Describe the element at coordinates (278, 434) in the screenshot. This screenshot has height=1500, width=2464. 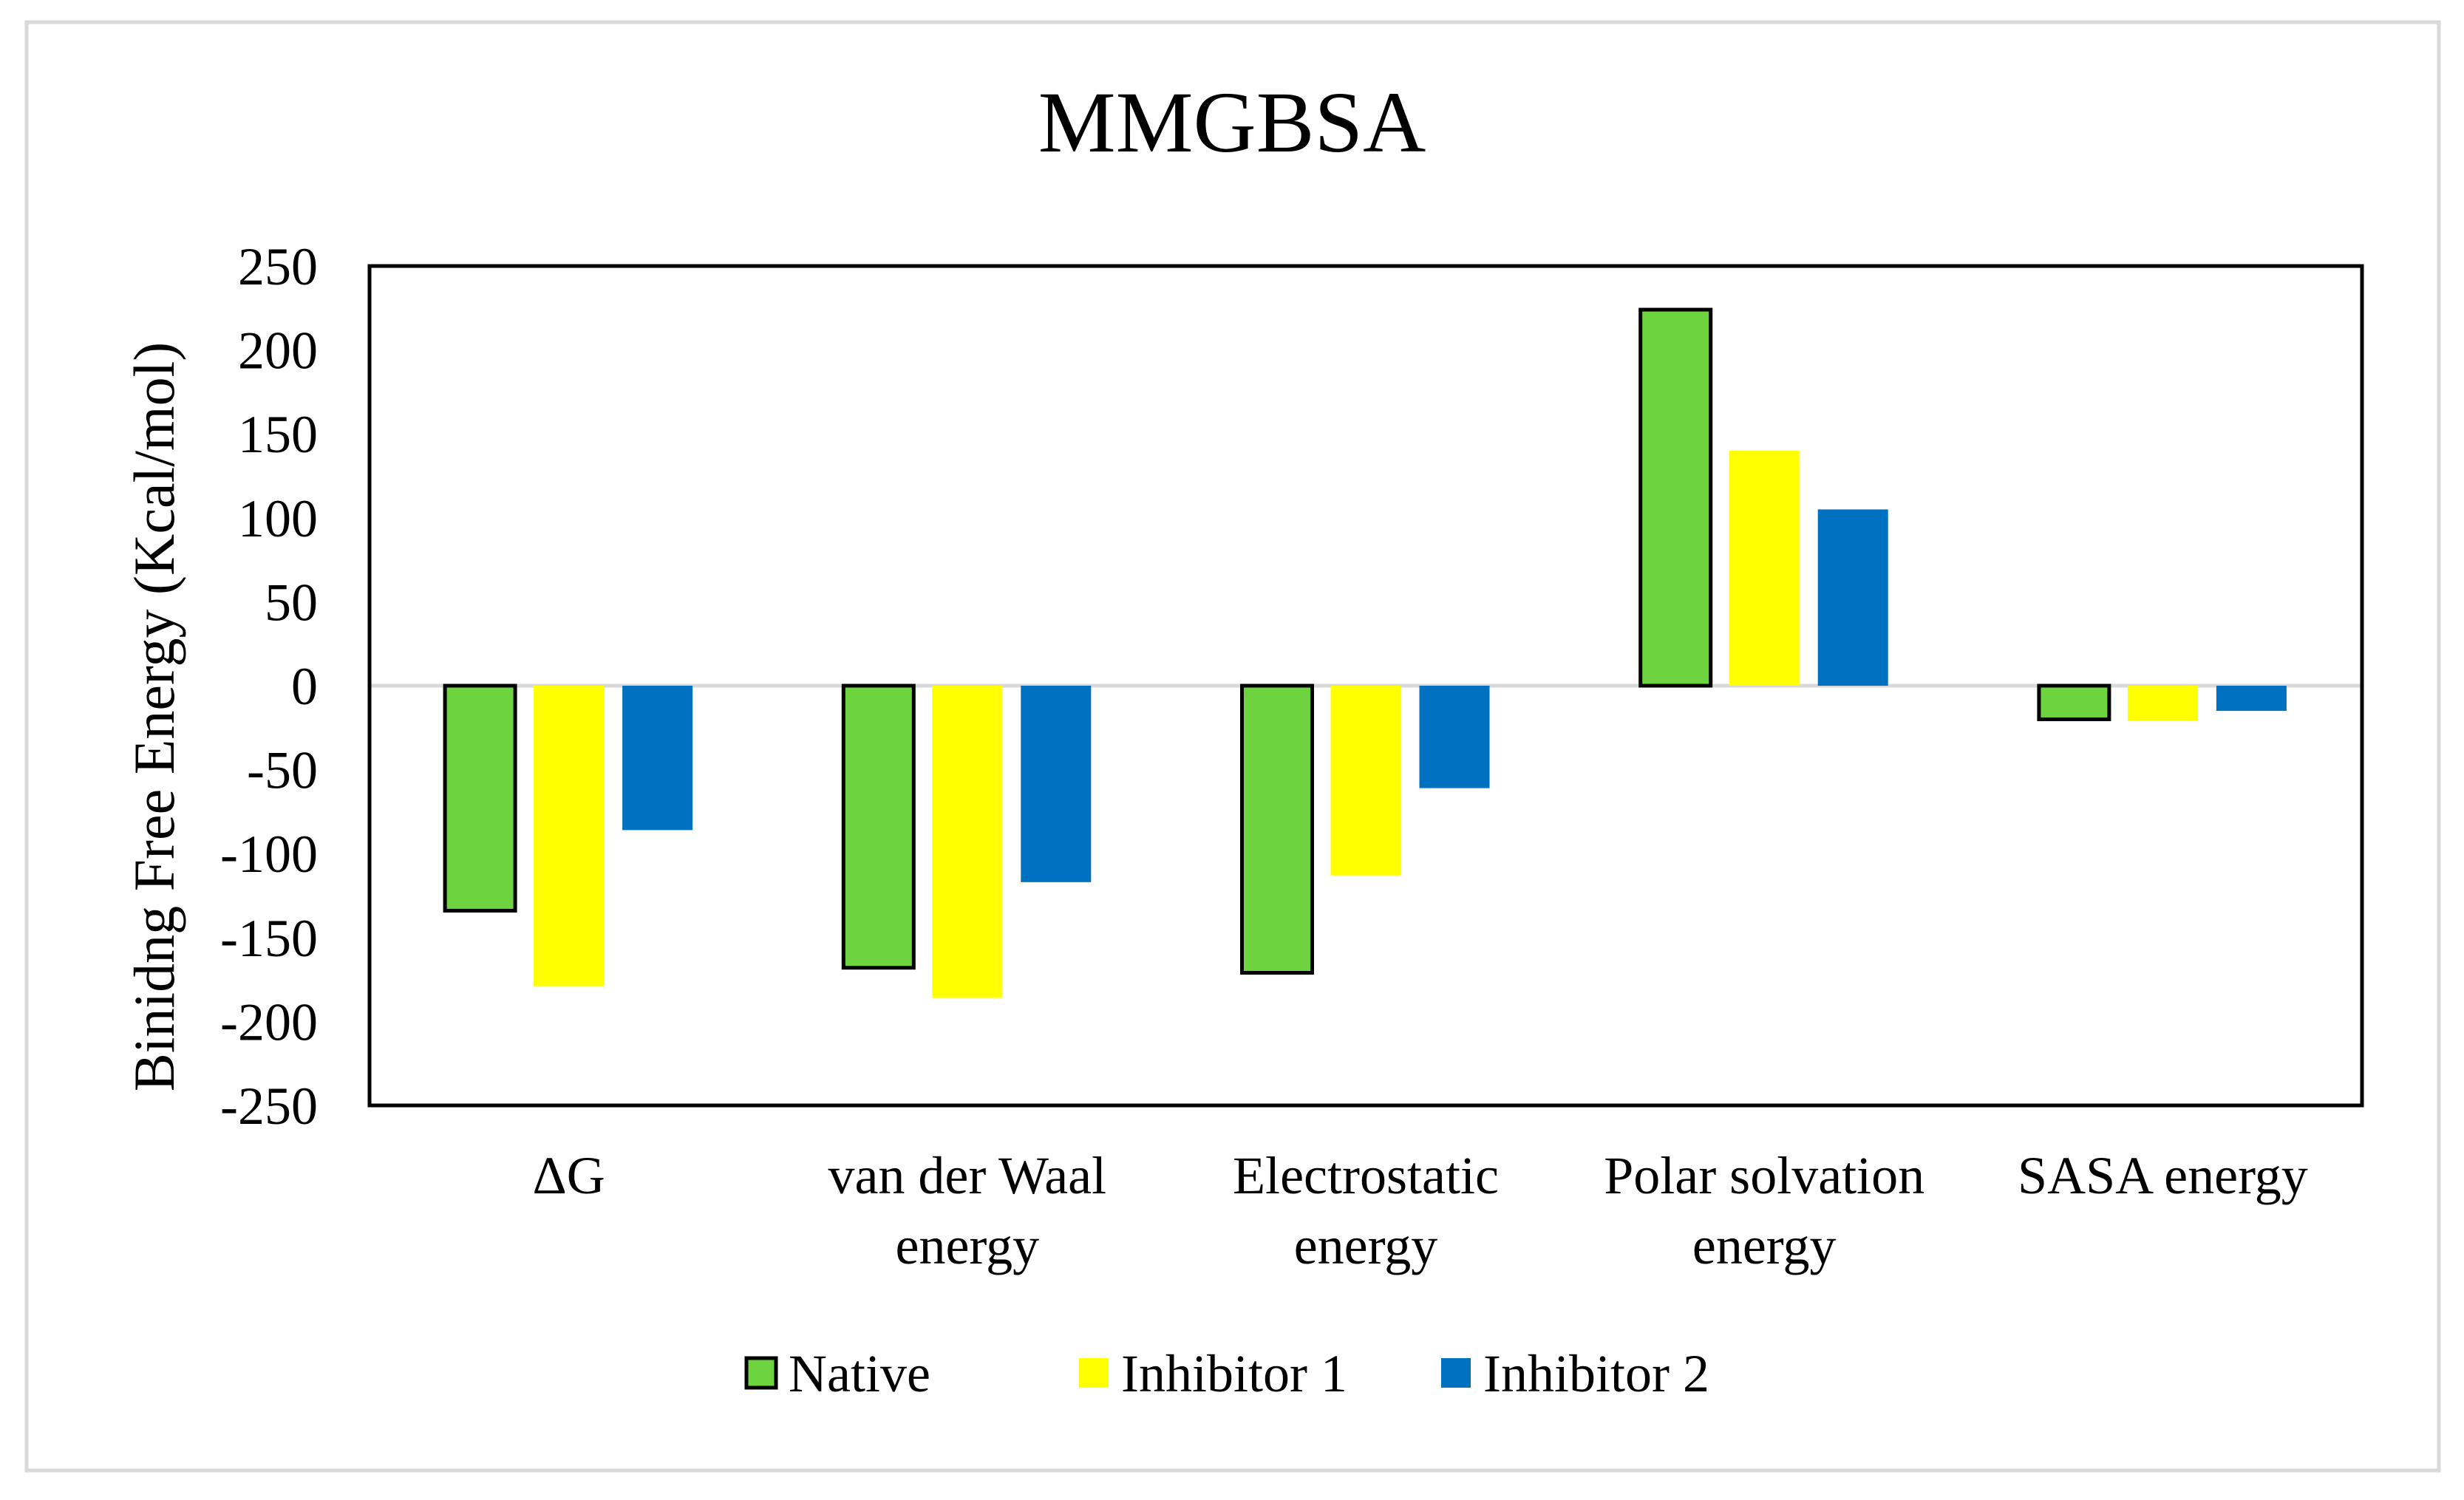
I see `y-tick-label: 150` at that location.